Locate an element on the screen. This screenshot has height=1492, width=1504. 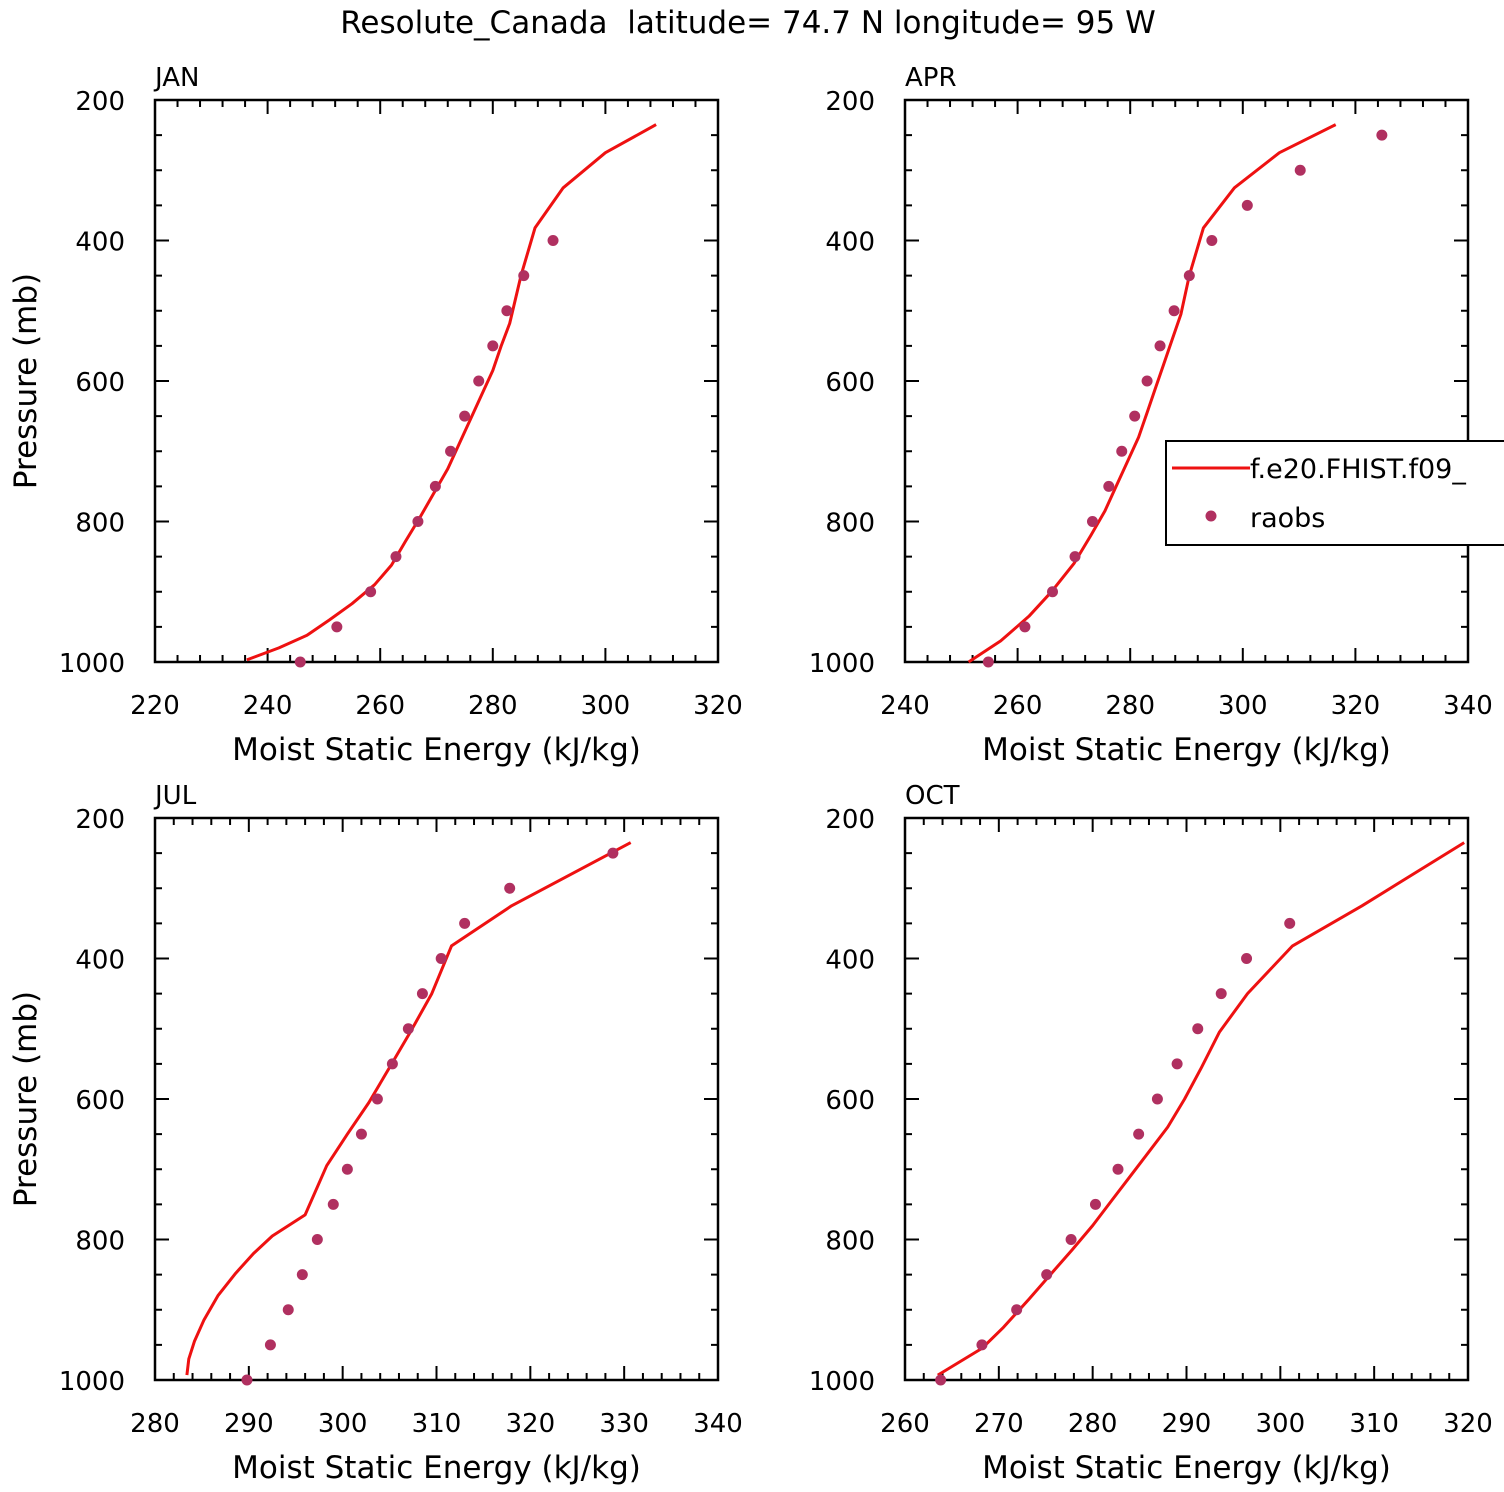
panel-label: JAN is located at coordinates (176, 78).